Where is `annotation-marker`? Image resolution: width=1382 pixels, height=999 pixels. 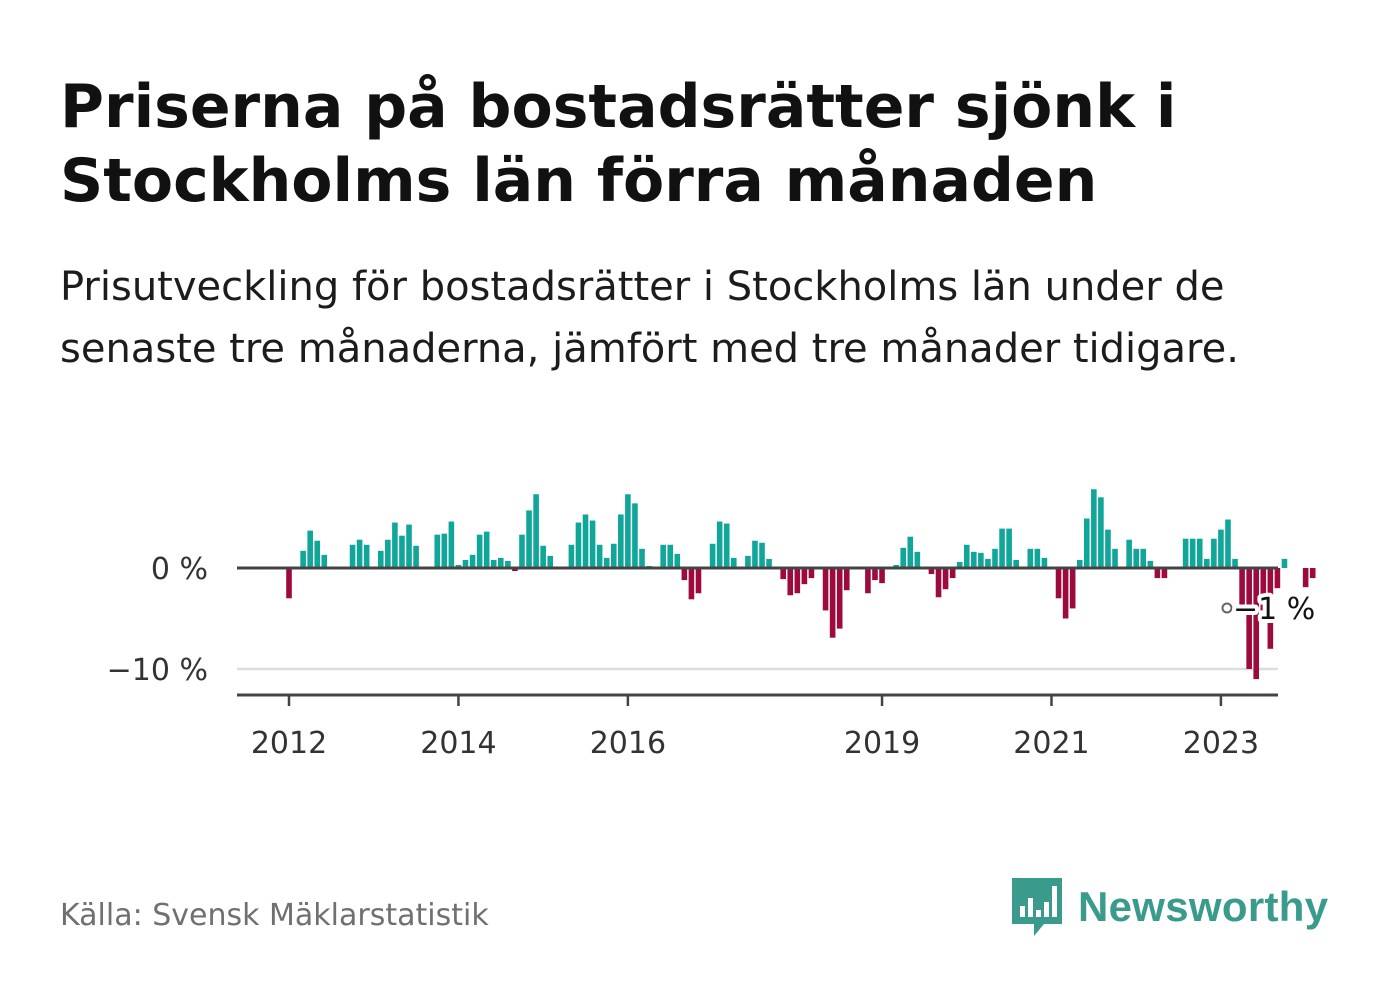 annotation-marker is located at coordinates (1227, 608).